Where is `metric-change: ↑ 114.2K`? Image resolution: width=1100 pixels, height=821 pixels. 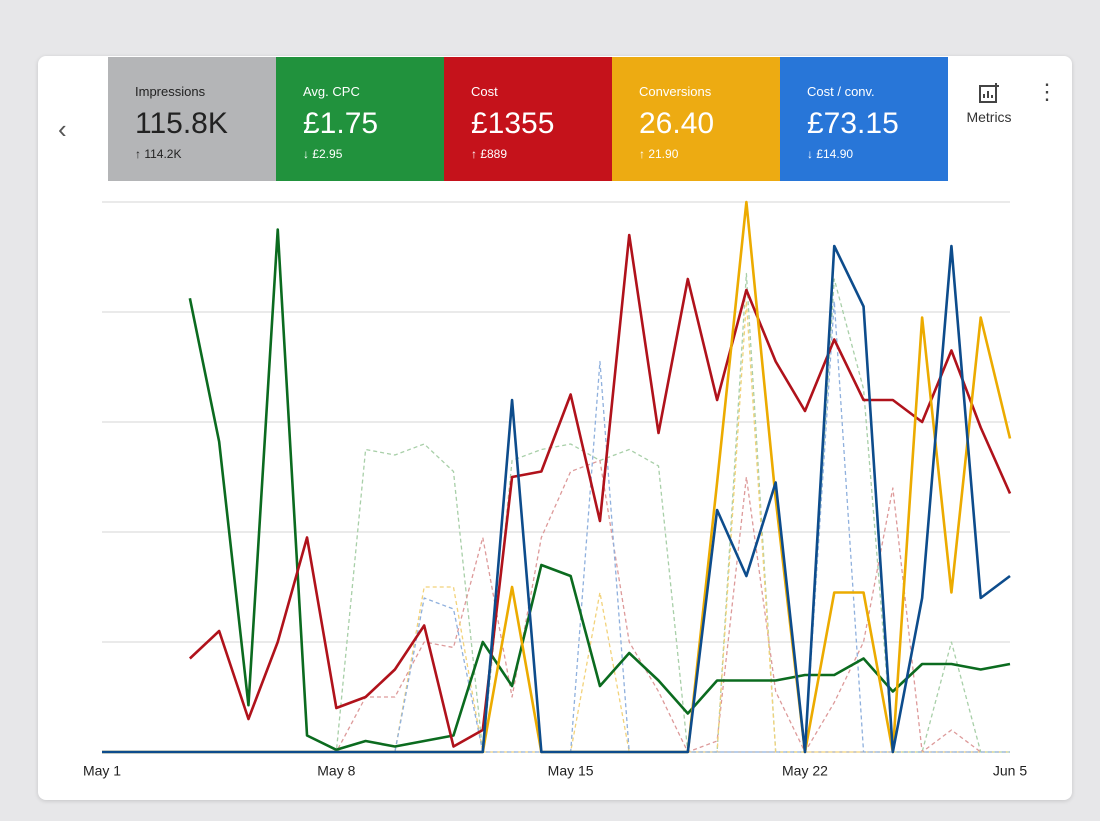
metric-change: ↑ 114.2K is located at coordinates (158, 154).